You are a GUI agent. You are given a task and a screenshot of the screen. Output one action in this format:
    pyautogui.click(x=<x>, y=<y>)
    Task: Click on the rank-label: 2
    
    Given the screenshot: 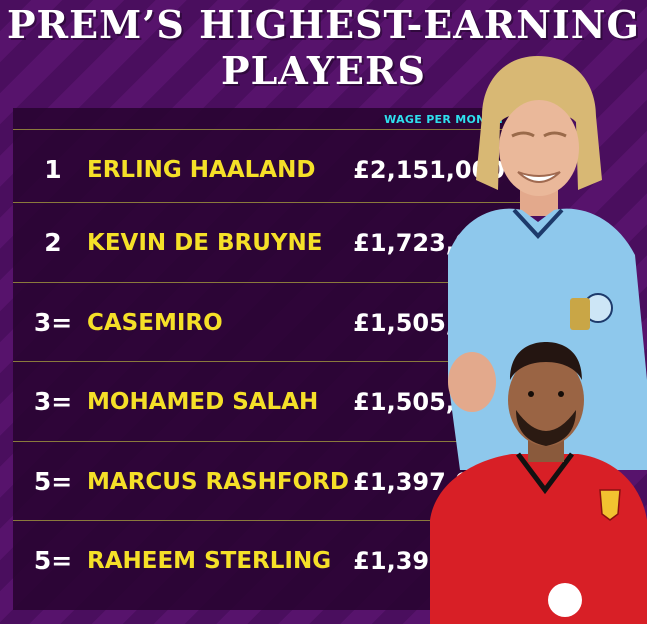 What is the action you would take?
    pyautogui.click(x=53, y=242)
    